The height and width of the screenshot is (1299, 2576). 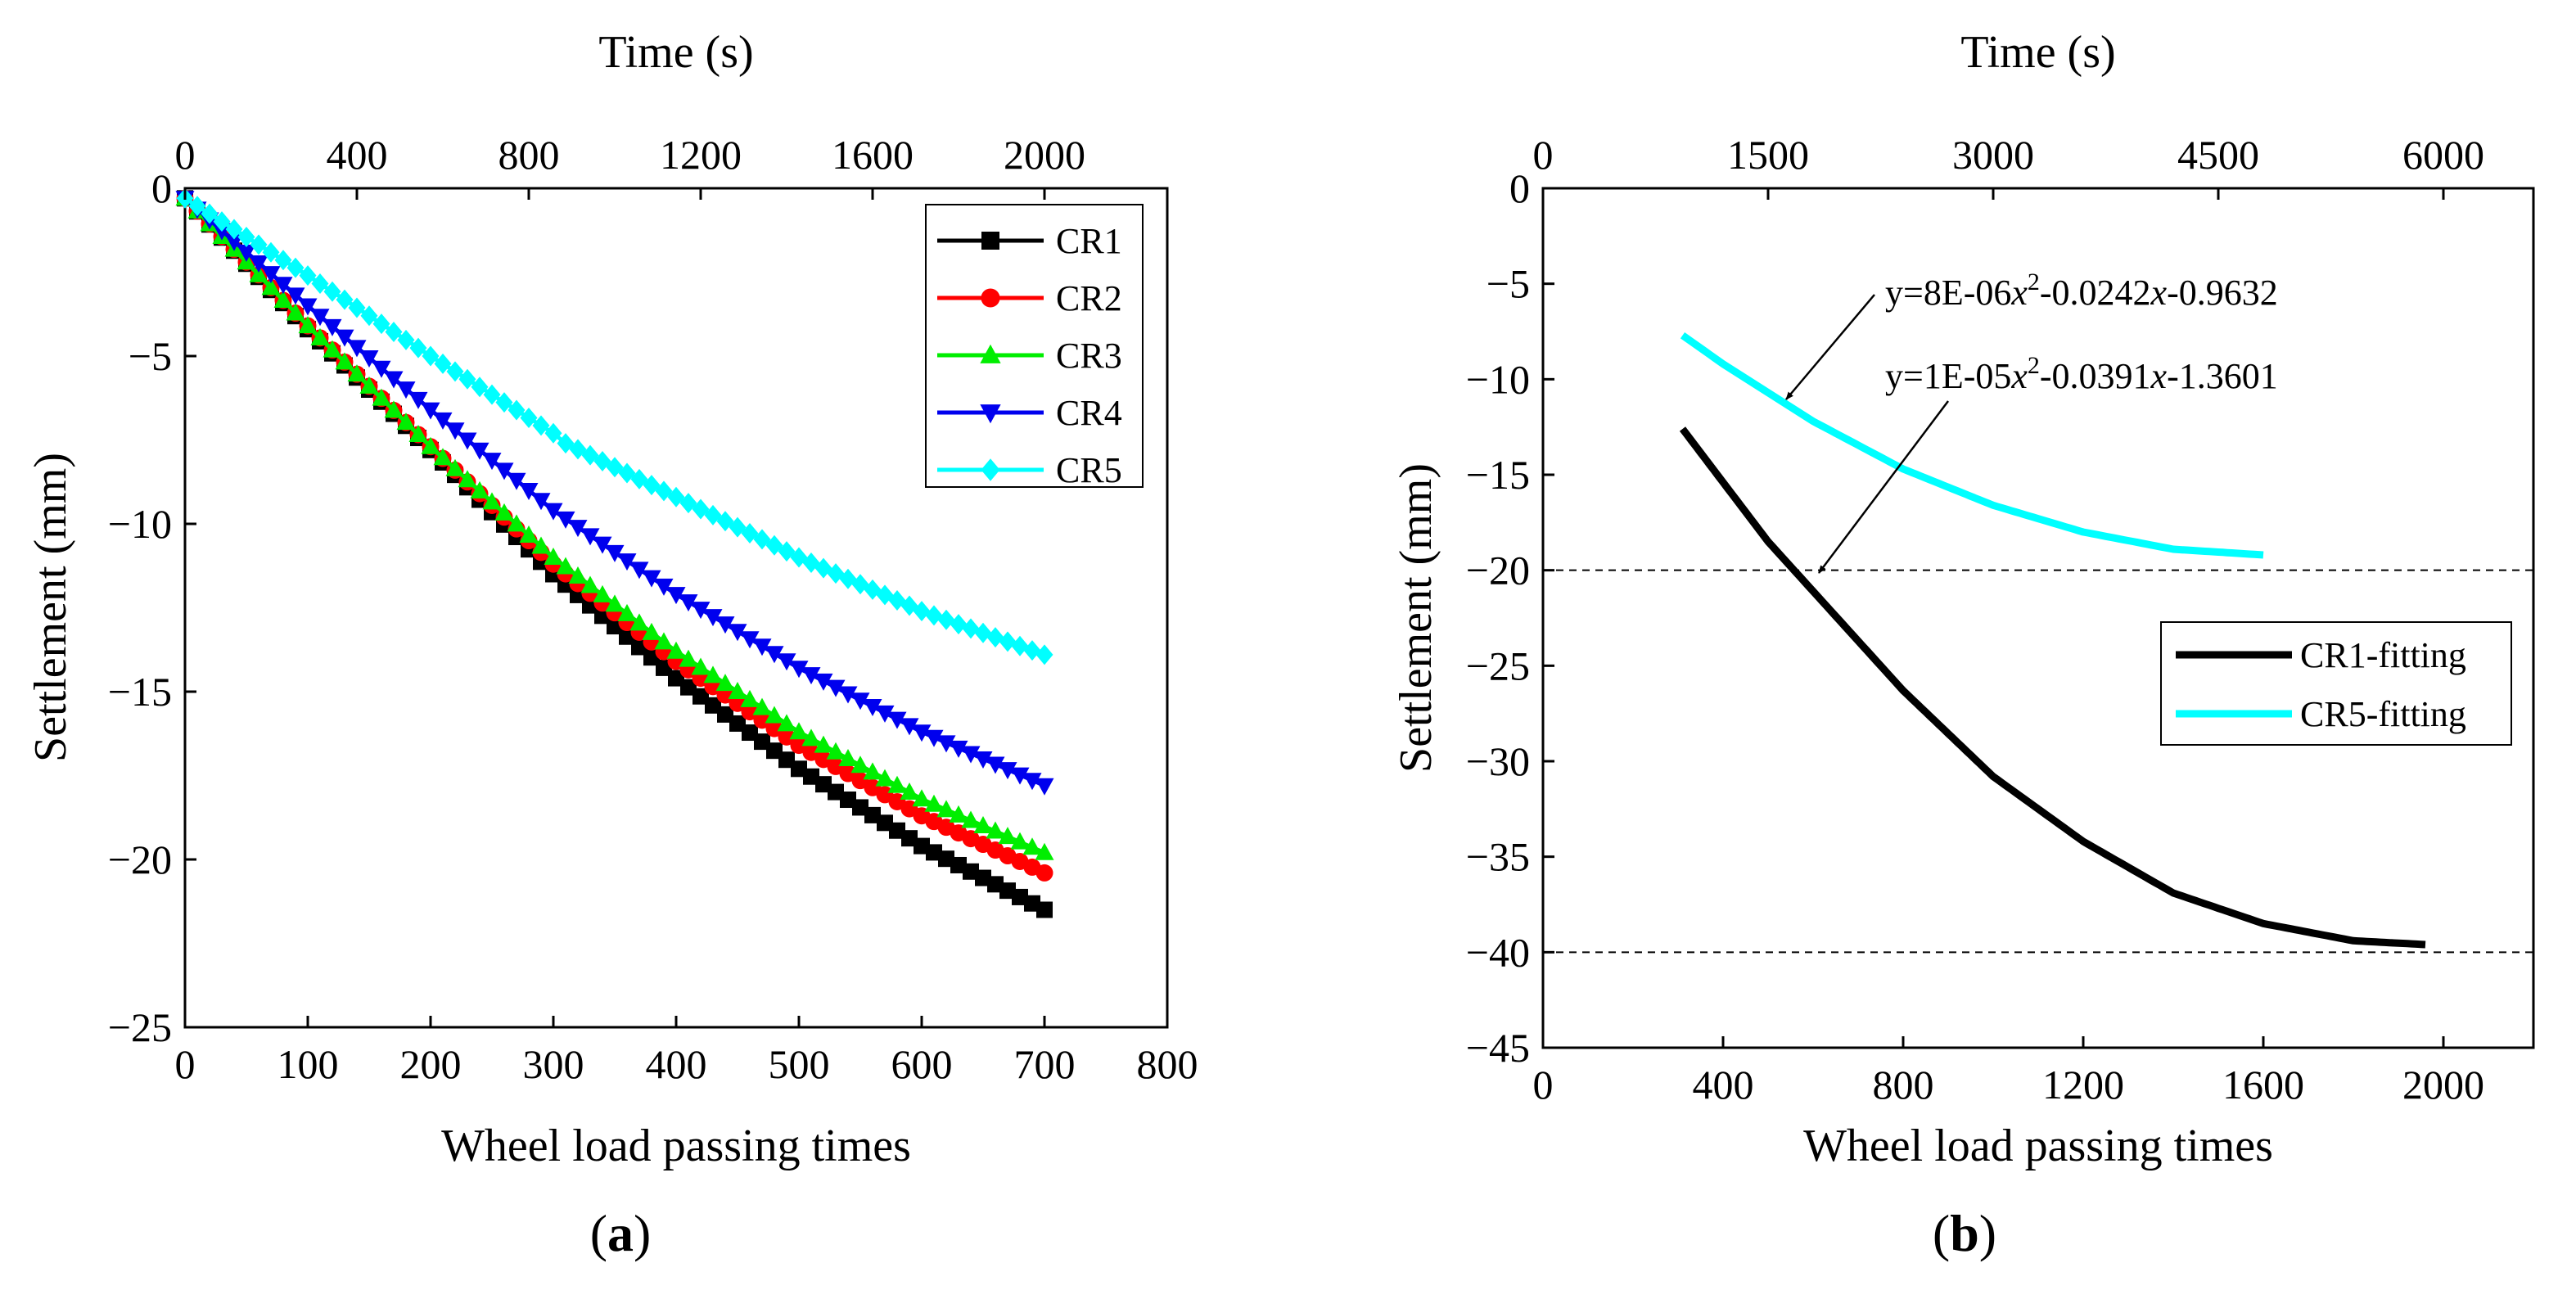 I want to click on panel-a-x-tick-label: 500, so click(x=799, y=1064).